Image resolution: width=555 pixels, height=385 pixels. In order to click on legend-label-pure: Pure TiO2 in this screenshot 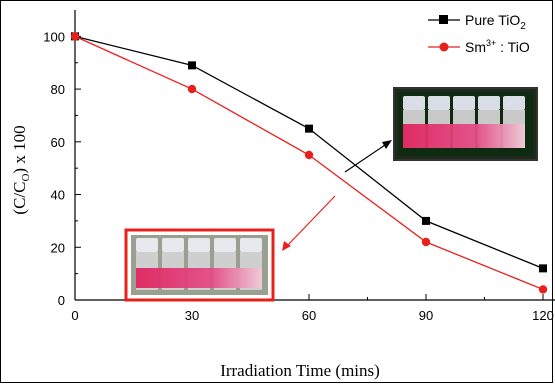, I will do `click(495, 22)`.